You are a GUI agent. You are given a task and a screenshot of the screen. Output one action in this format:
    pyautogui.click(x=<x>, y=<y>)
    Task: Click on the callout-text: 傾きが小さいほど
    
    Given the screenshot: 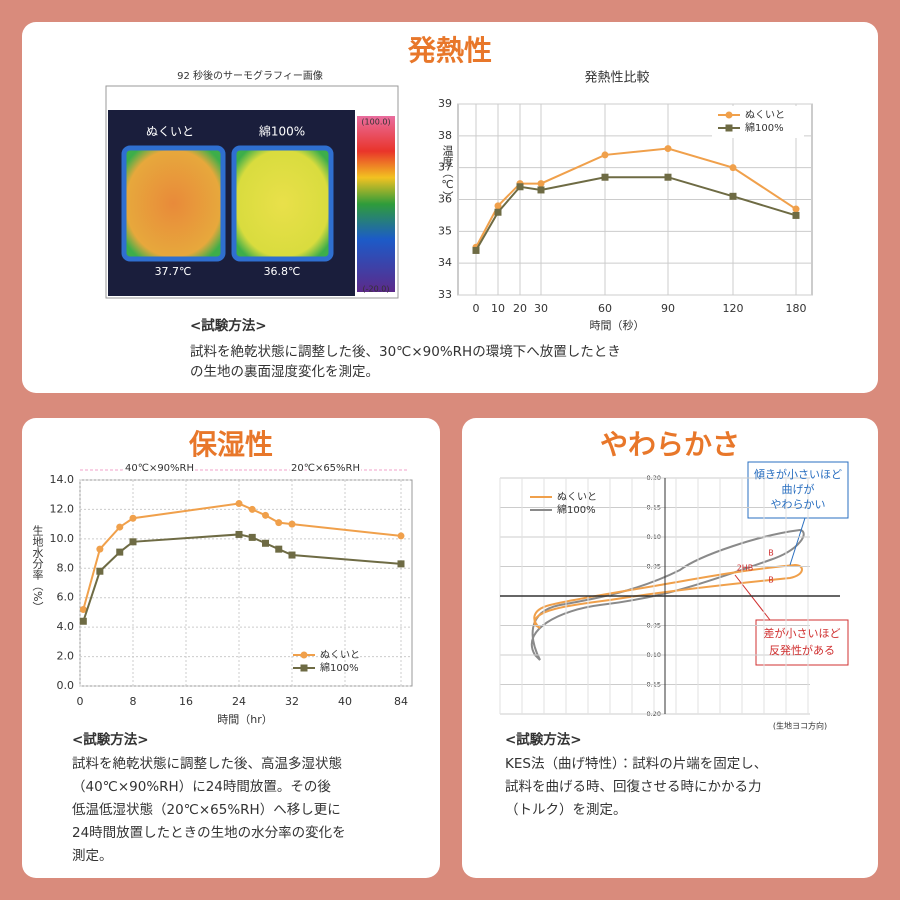 What is the action you would take?
    pyautogui.click(x=798, y=474)
    